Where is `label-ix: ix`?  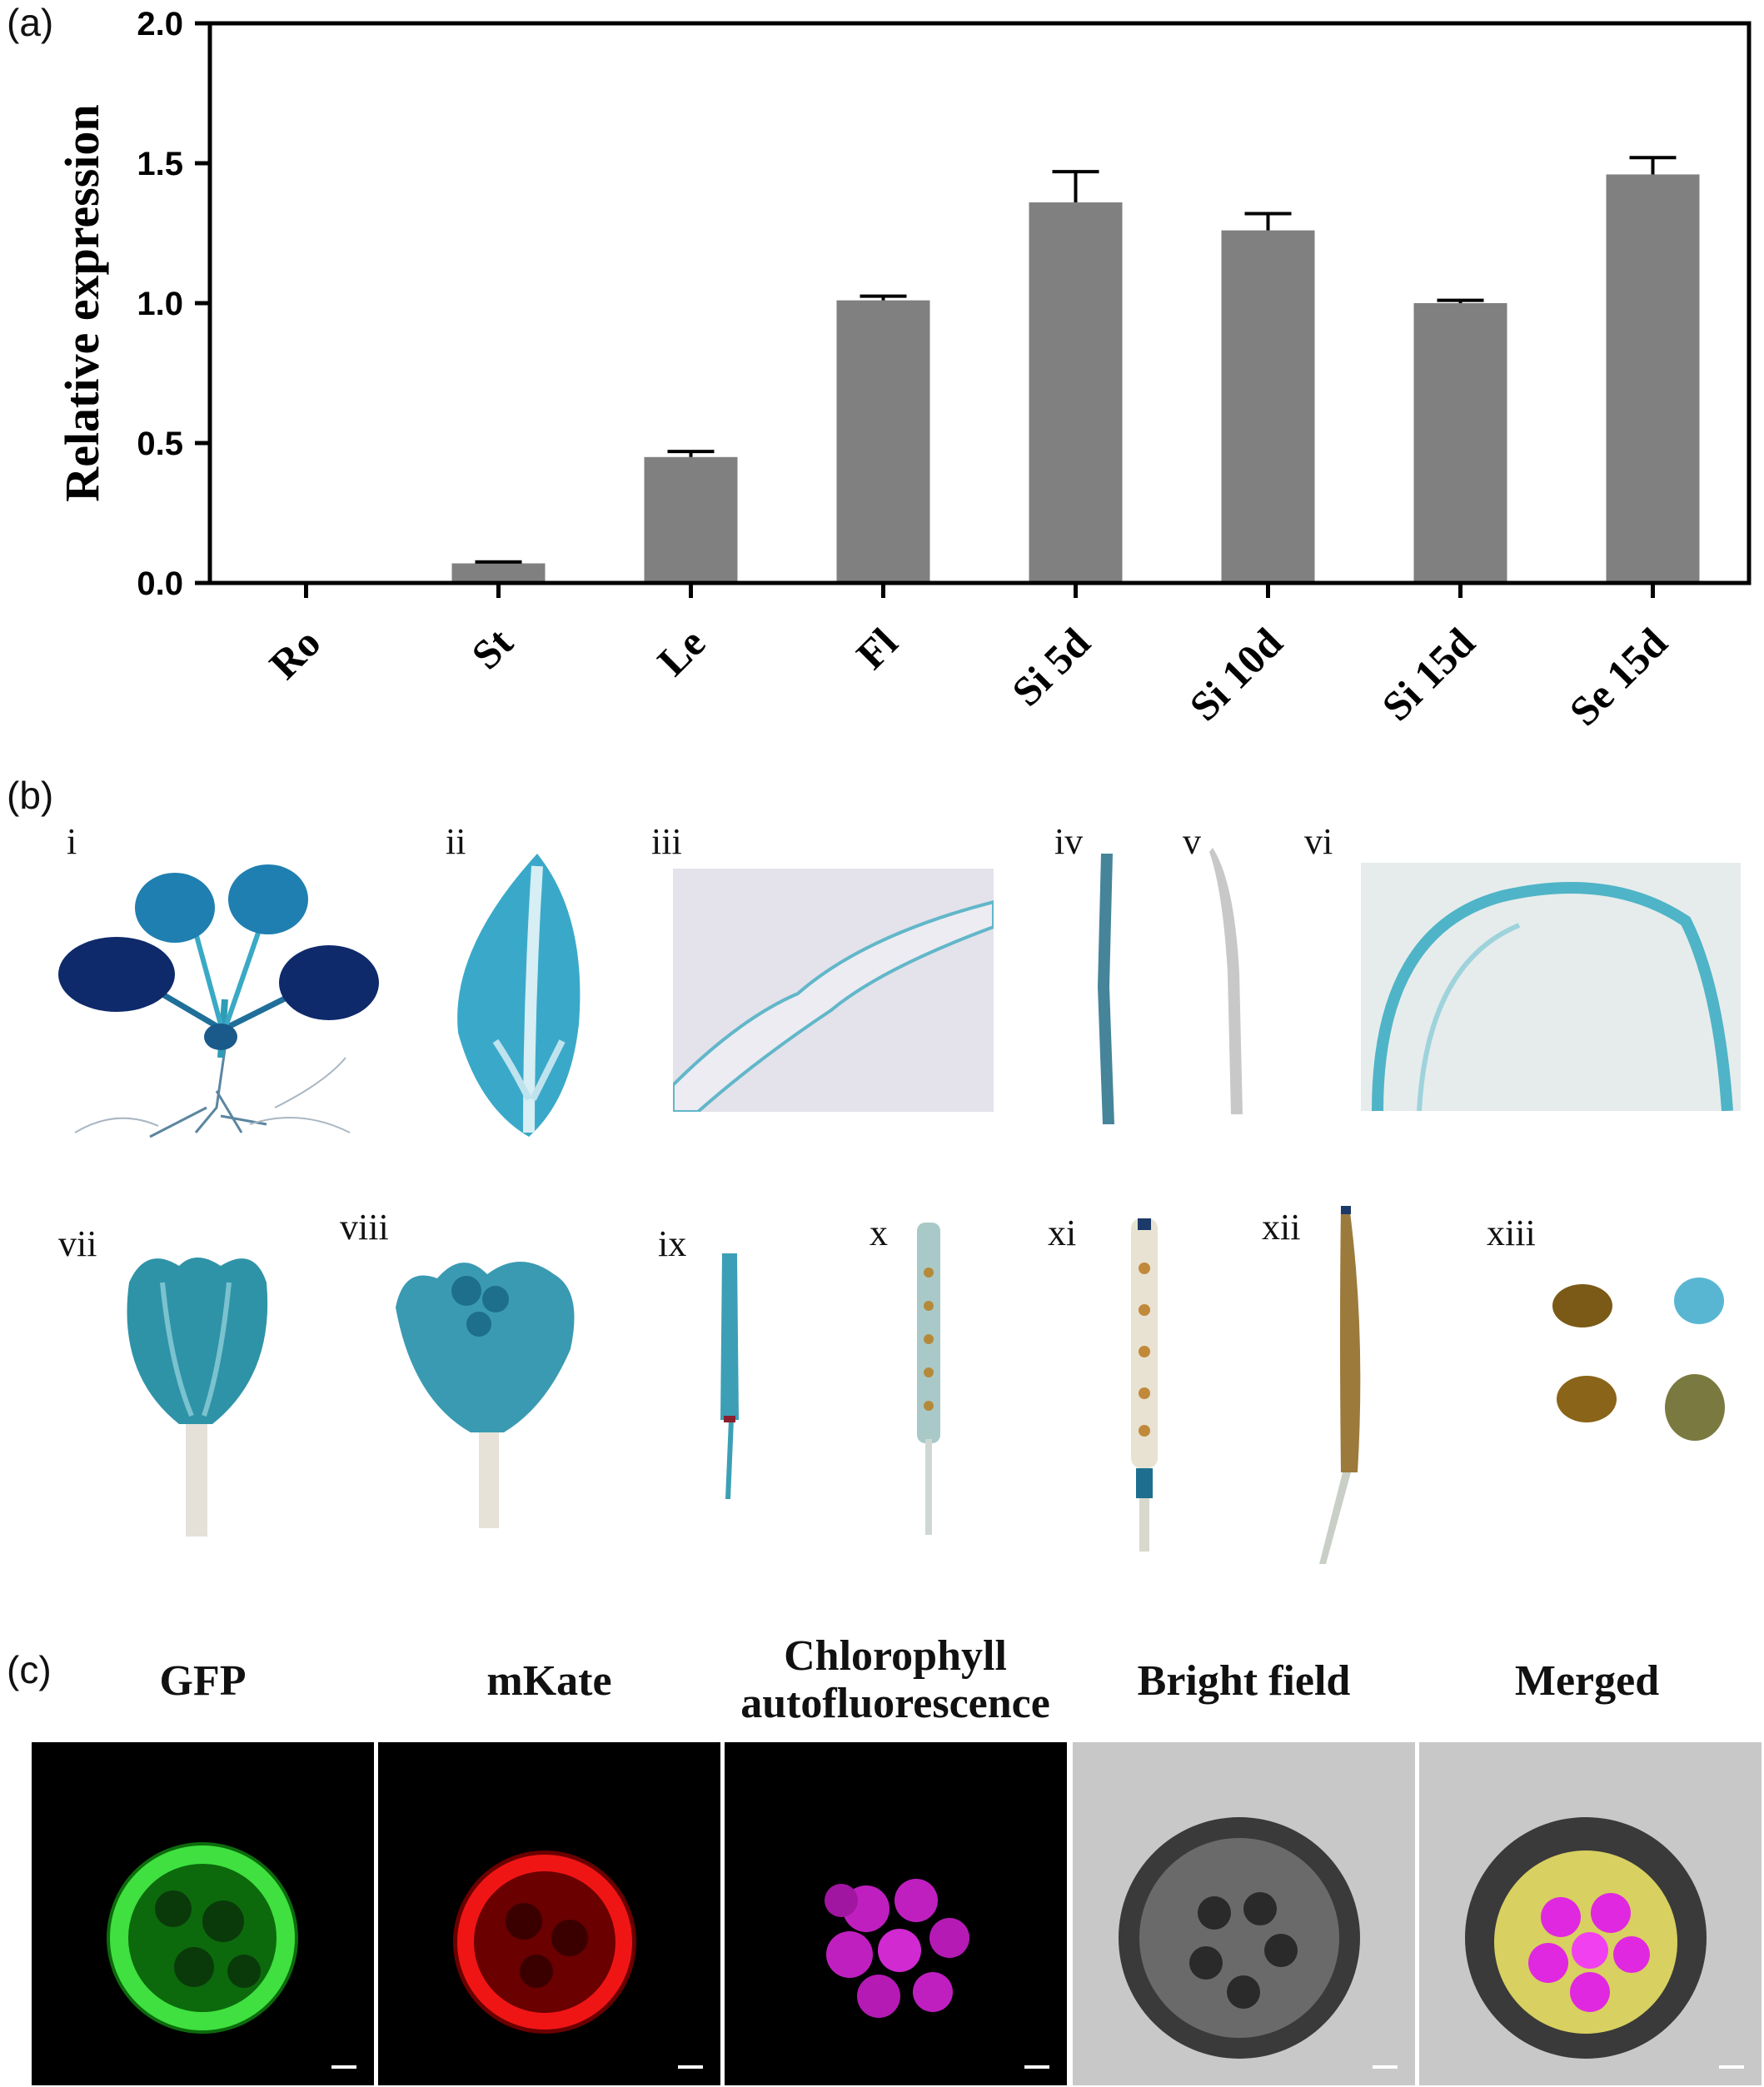 label-ix: ix is located at coordinates (672, 1243).